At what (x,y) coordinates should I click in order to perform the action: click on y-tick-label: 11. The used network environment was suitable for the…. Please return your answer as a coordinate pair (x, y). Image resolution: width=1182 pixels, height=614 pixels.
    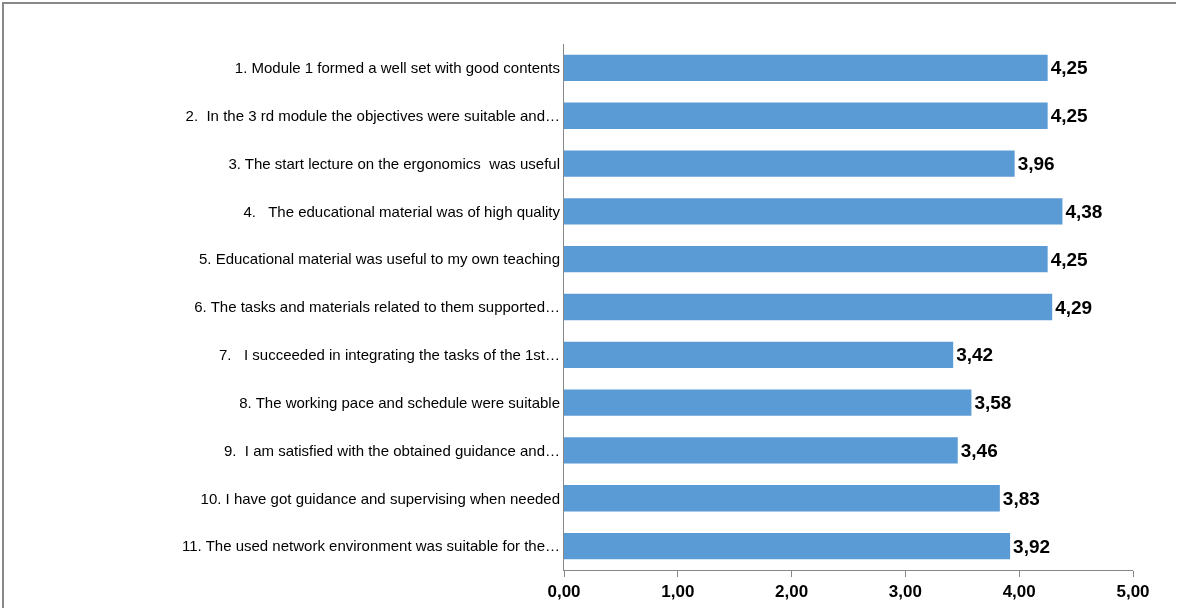
    Looking at the image, I should click on (371, 546).